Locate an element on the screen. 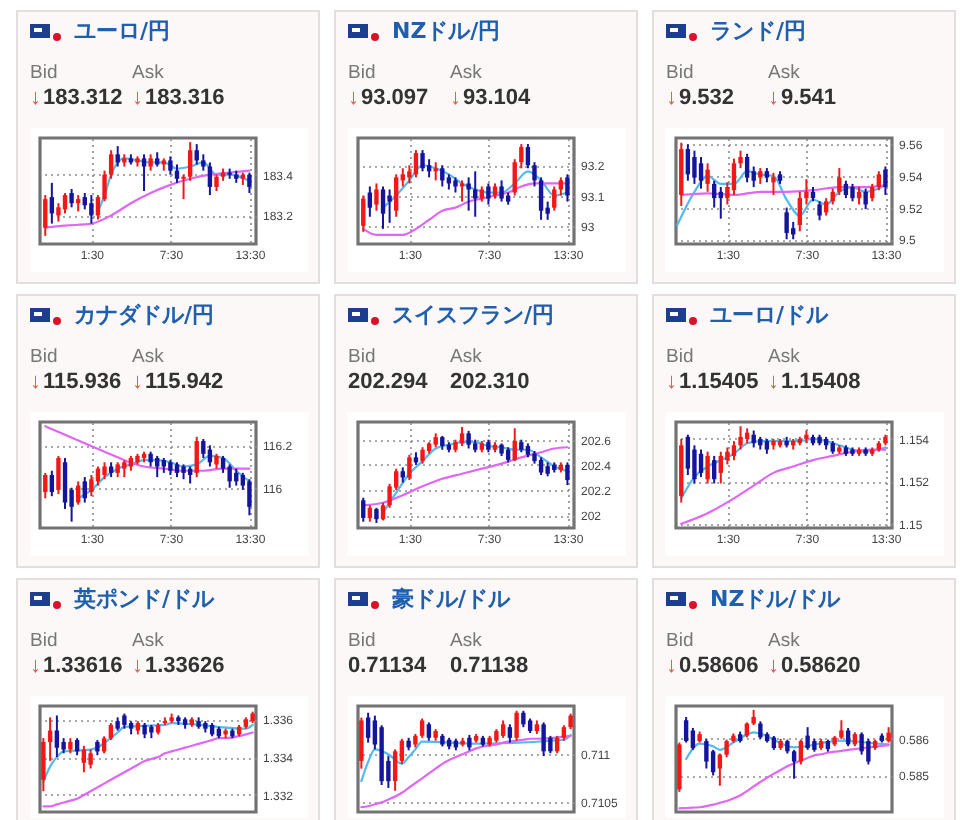  text: ↓183.312 is located at coordinates (76, 99).